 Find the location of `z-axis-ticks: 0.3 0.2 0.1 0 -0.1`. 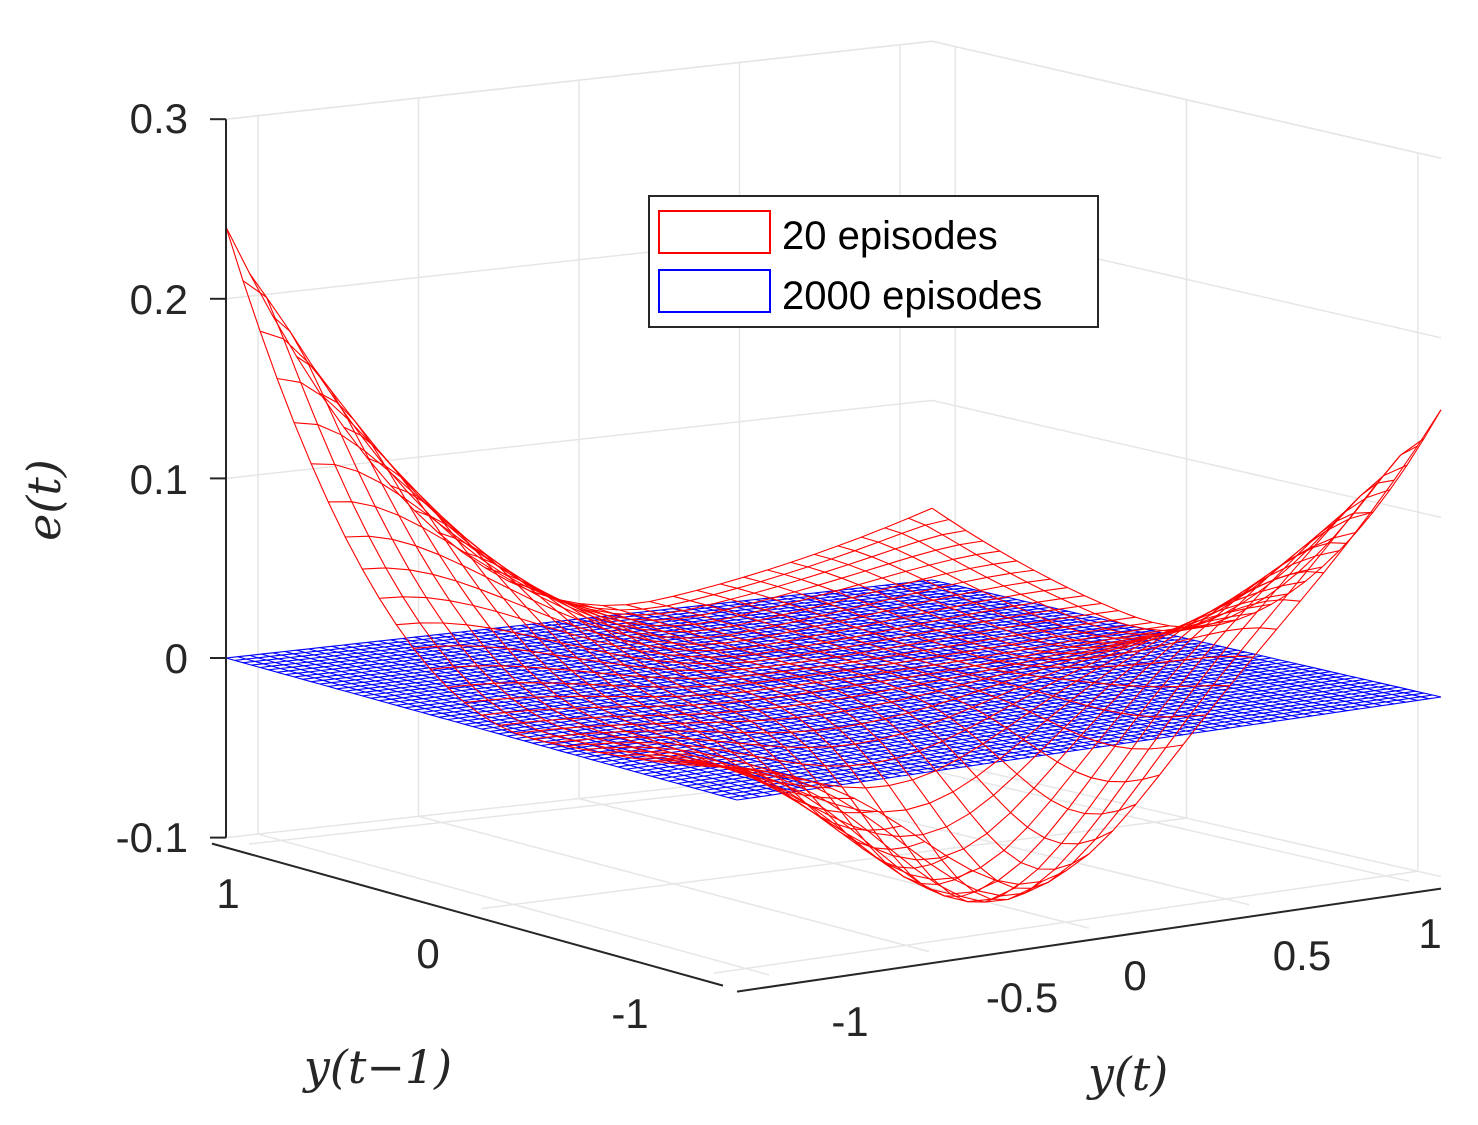

z-axis-ticks: 0.3 0.2 0.1 0 -0.1 is located at coordinates (152, 478).